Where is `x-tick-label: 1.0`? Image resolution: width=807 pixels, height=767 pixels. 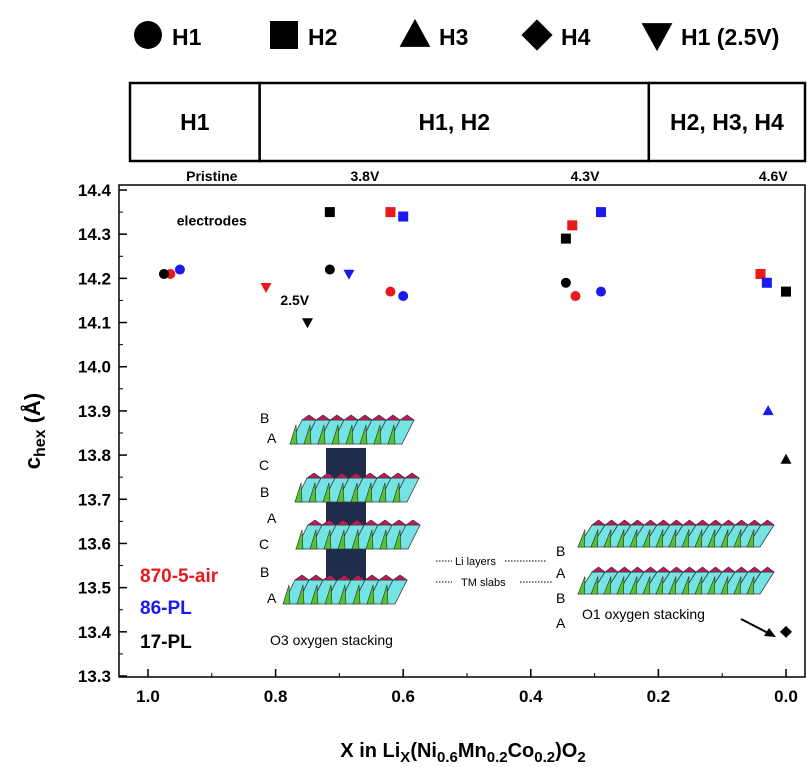
x-tick-label: 1.0 is located at coordinates (148, 696).